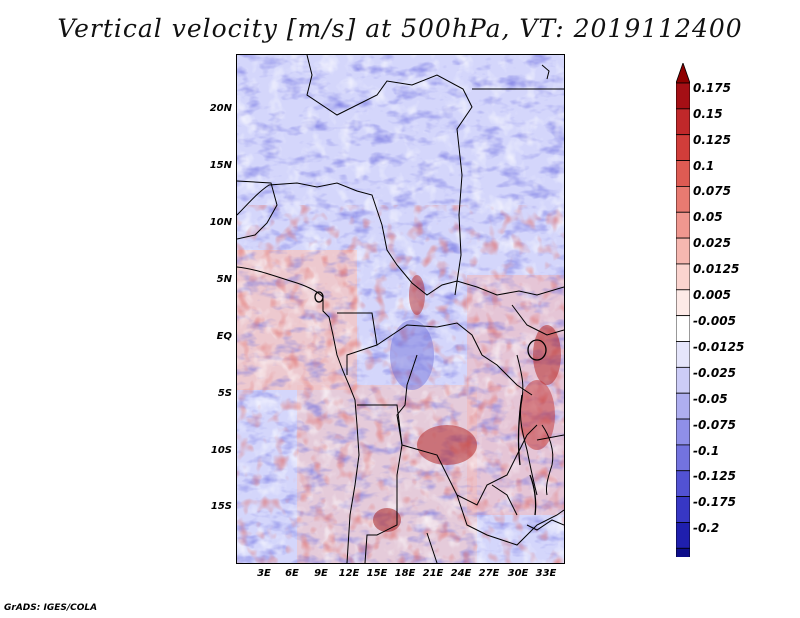 The height and width of the screenshot is (618, 800). What do you see at coordinates (704, 166) in the screenshot?
I see `colorbar-label: 0.1` at bounding box center [704, 166].